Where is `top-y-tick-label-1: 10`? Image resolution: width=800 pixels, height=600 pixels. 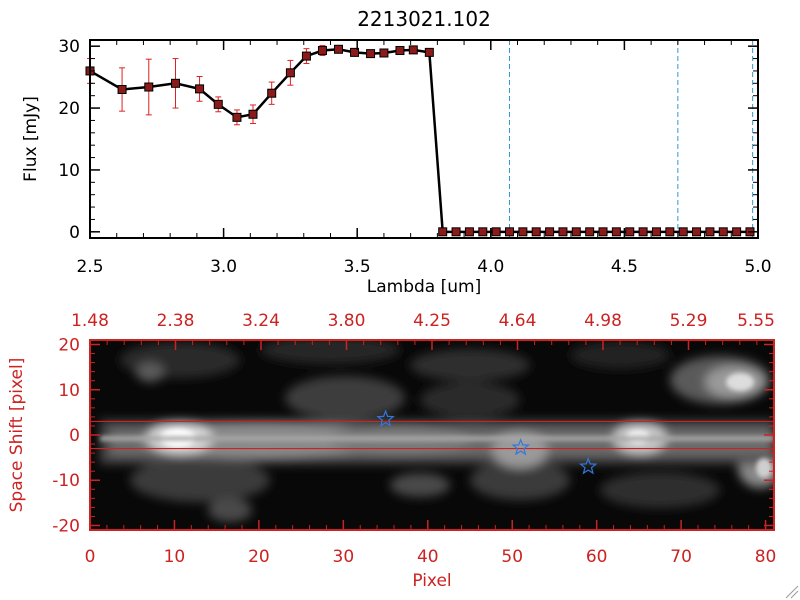 top-y-tick-label-1: 10 is located at coordinates (69, 171).